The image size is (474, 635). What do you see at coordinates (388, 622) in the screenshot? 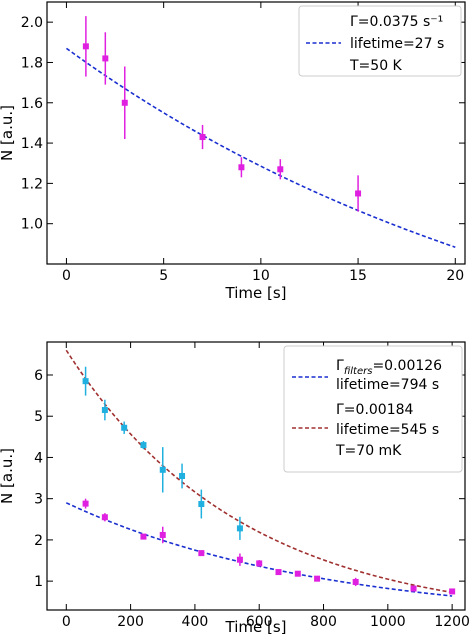
I see `x-tick-label: 1000` at bounding box center [388, 622].